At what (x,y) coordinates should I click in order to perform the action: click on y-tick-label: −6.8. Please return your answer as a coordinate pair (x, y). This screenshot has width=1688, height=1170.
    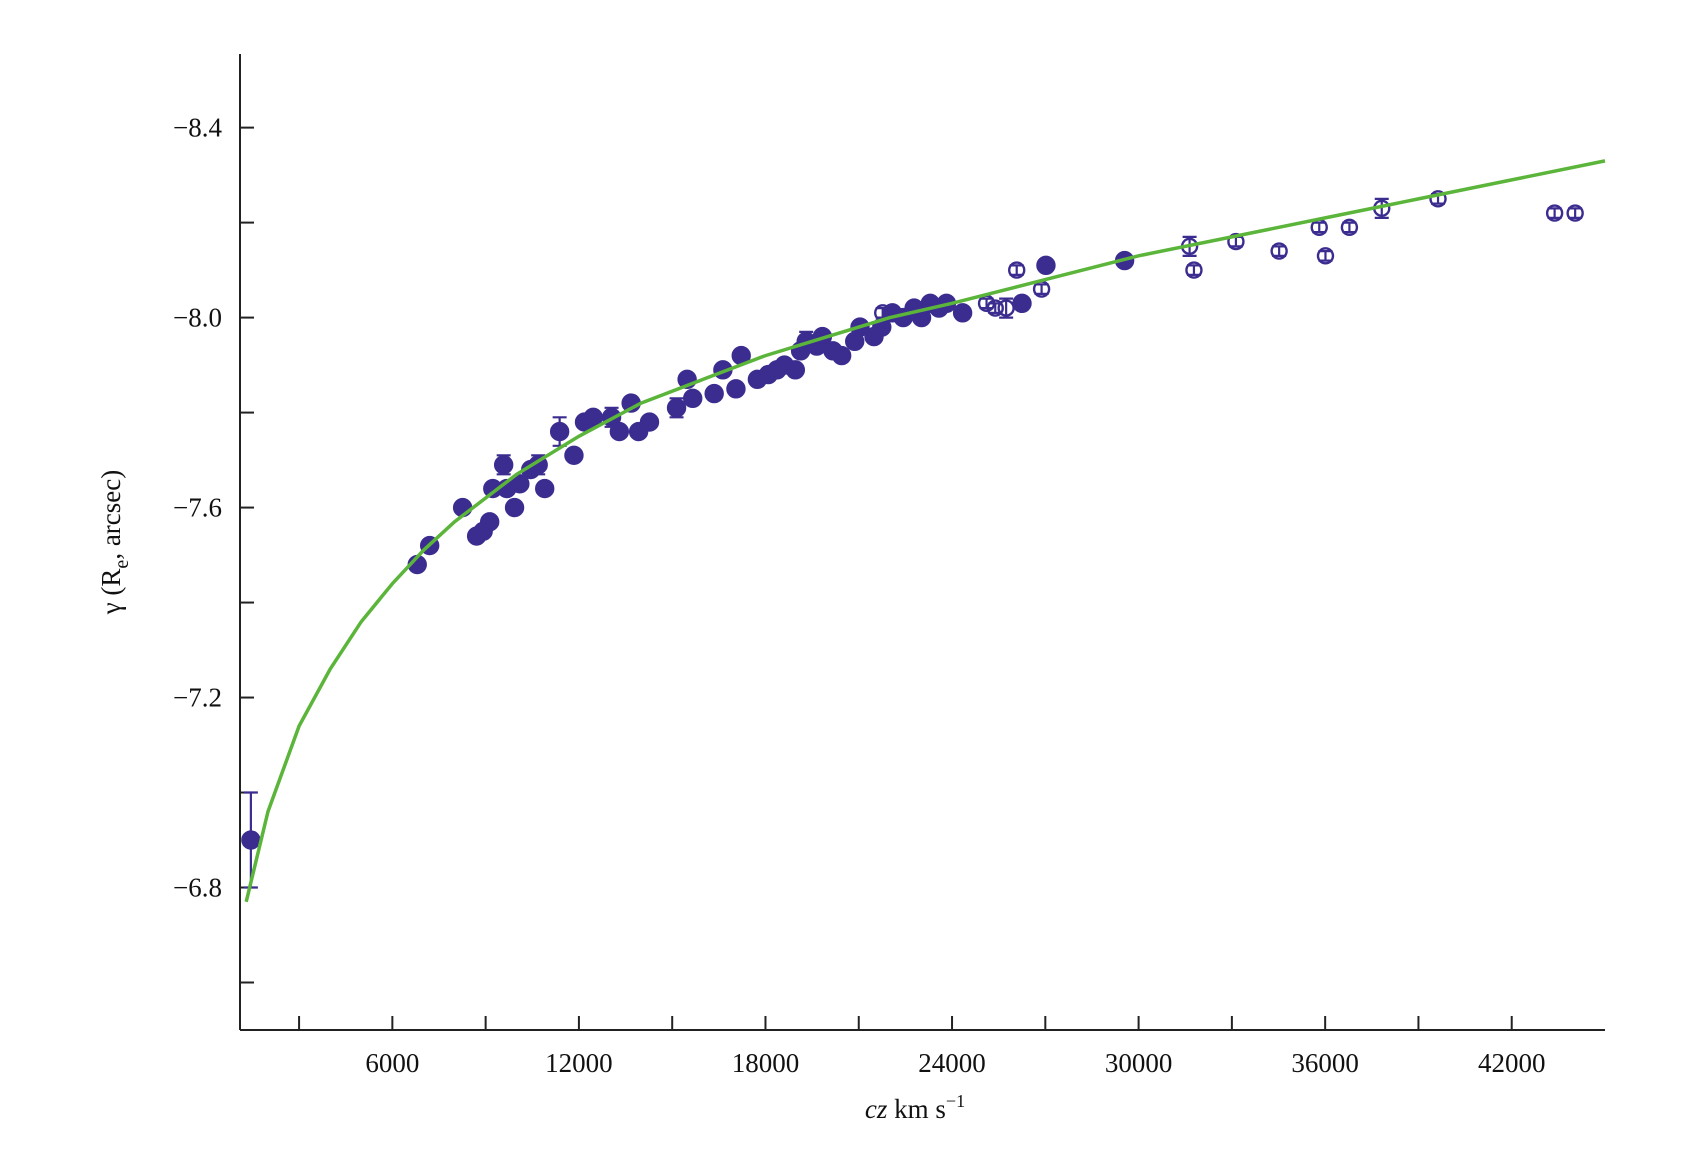
    Looking at the image, I should click on (197, 888).